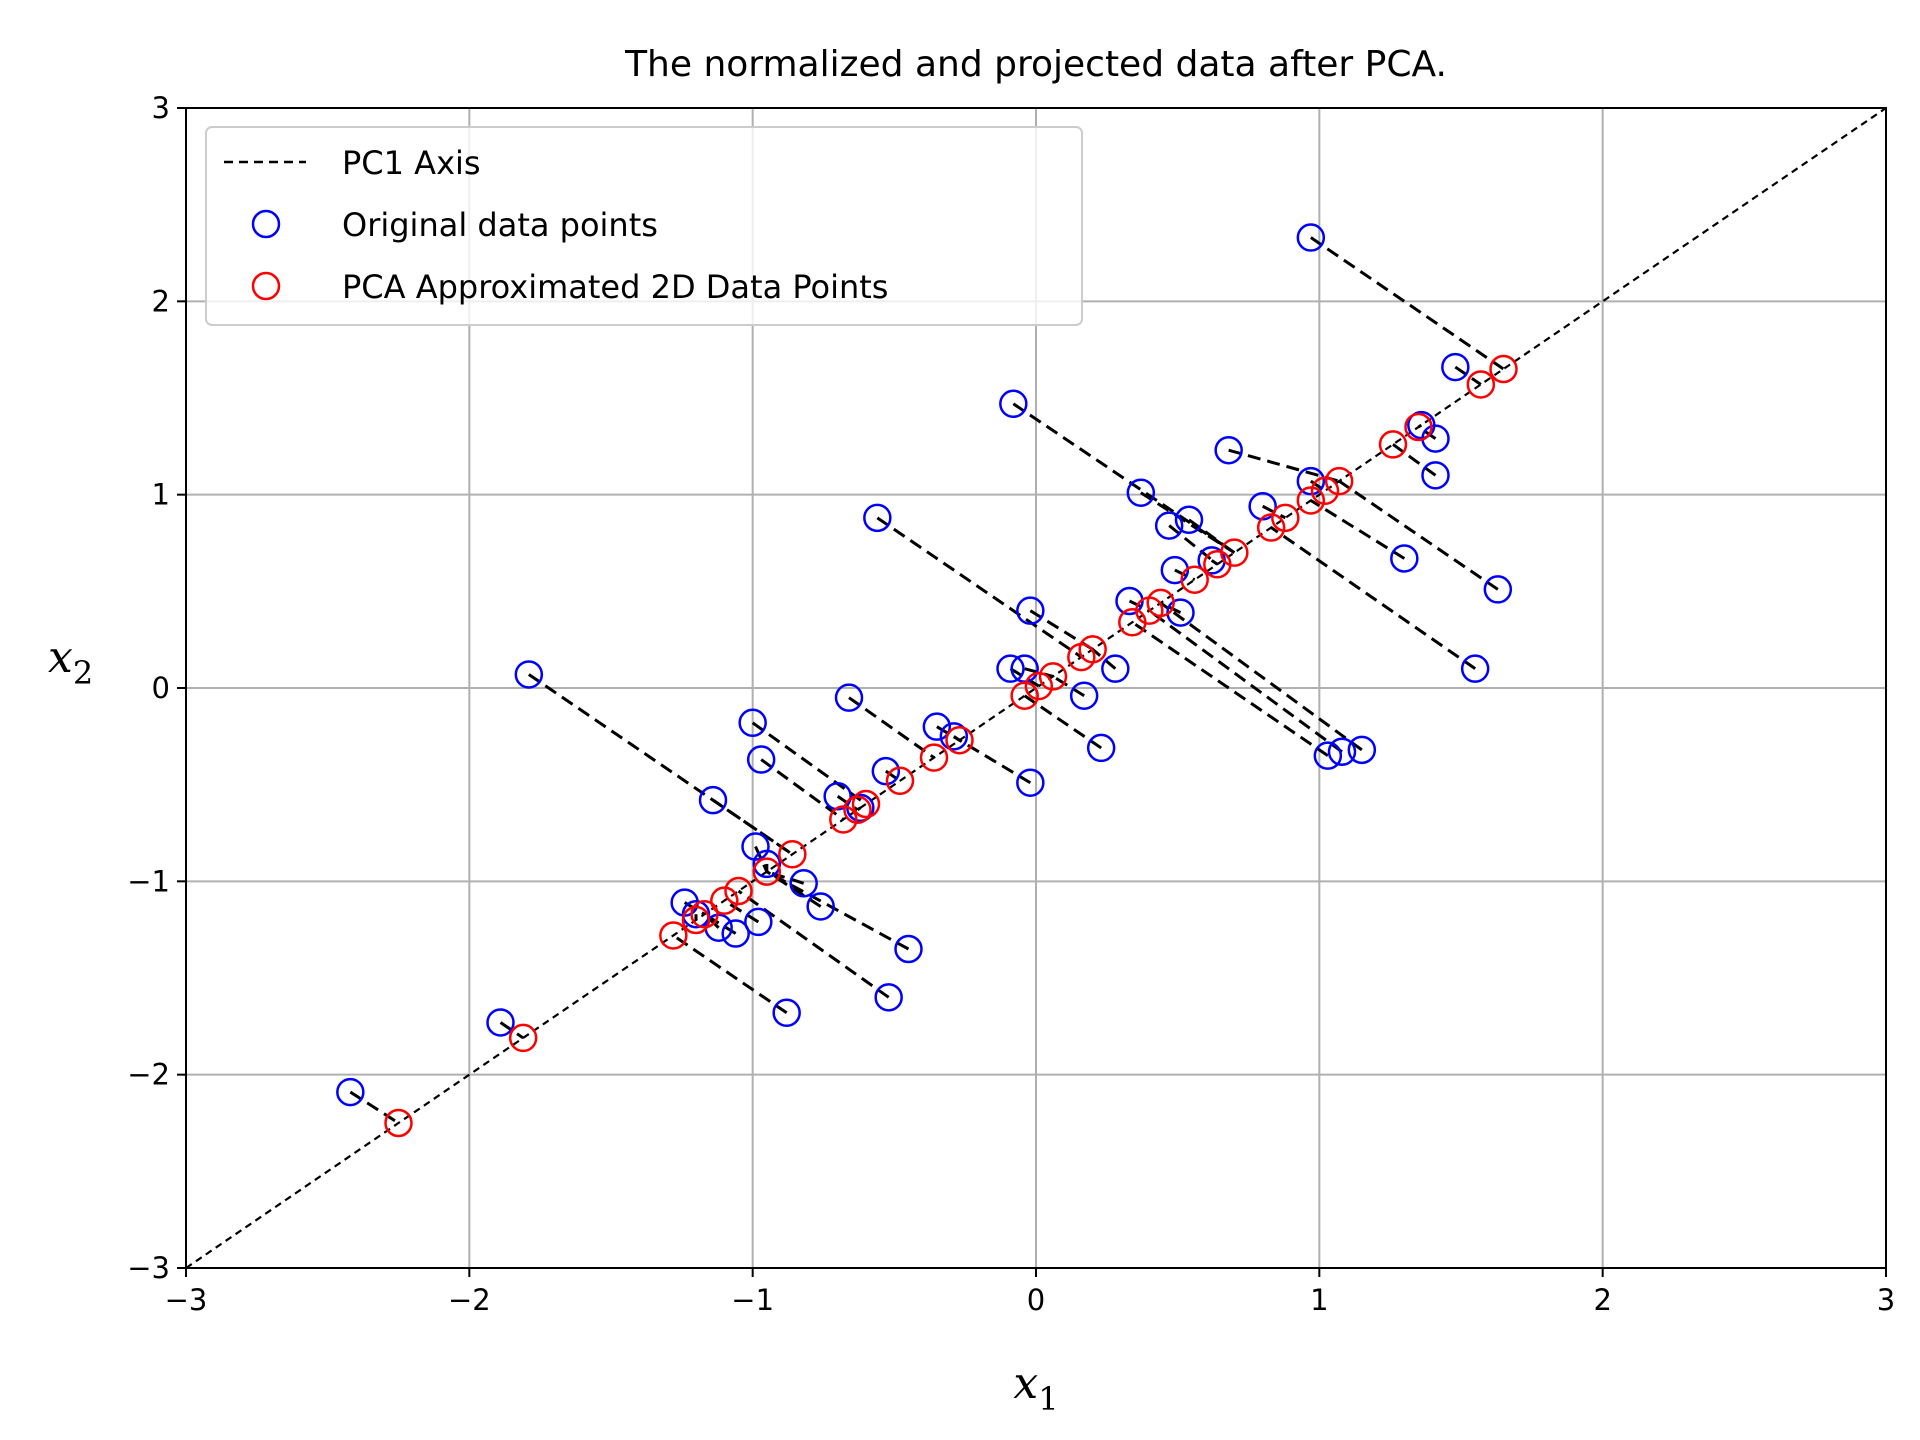  Describe the element at coordinates (161, 301) in the screenshot. I see `y-tick-label: 2` at that location.